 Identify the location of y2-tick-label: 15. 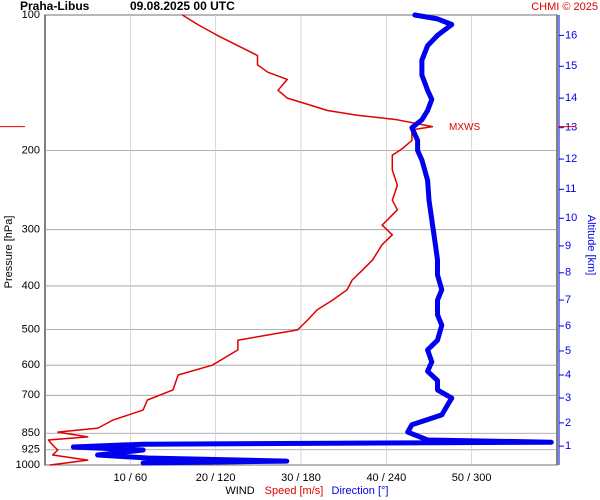
(571, 66).